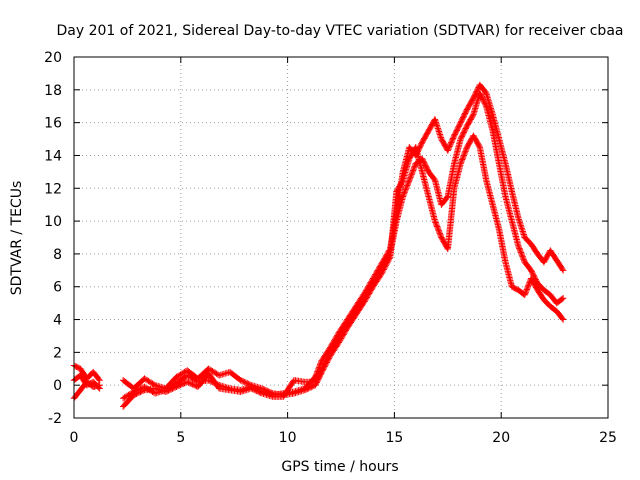  I want to click on y-tick-label: 2, so click(57, 353).